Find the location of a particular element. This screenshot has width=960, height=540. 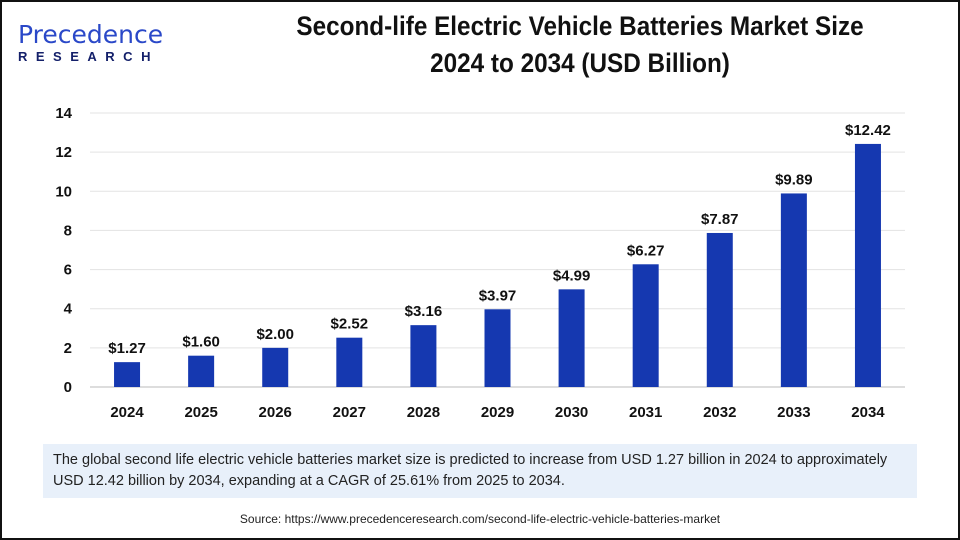

x-tick-label: 2030 is located at coordinates (571, 412).